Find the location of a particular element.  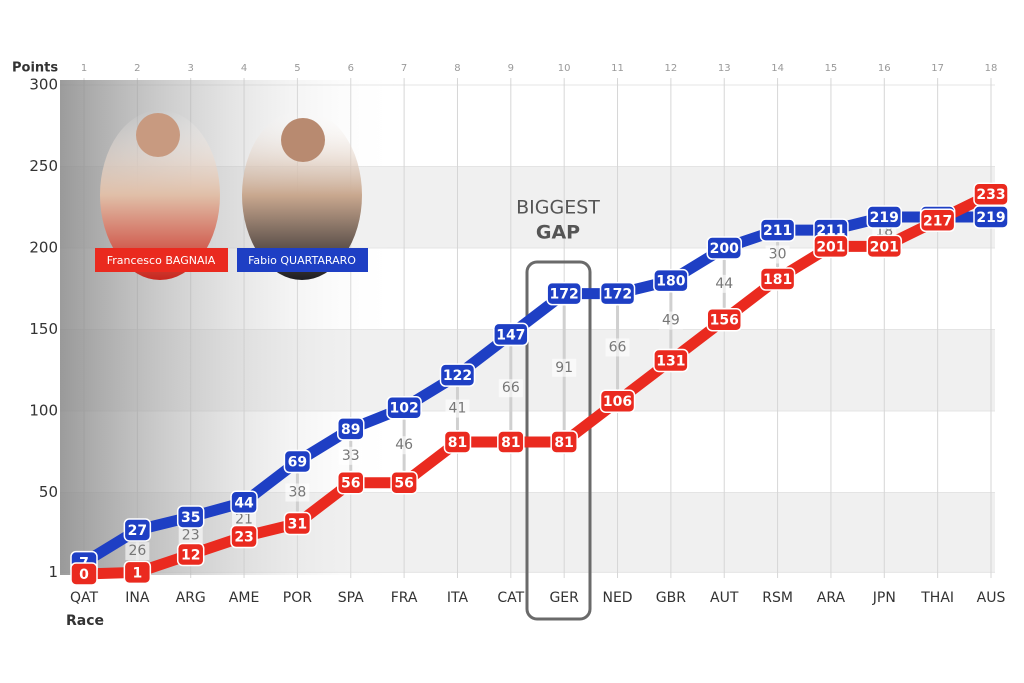

point-label: 217 is located at coordinates (937, 221).